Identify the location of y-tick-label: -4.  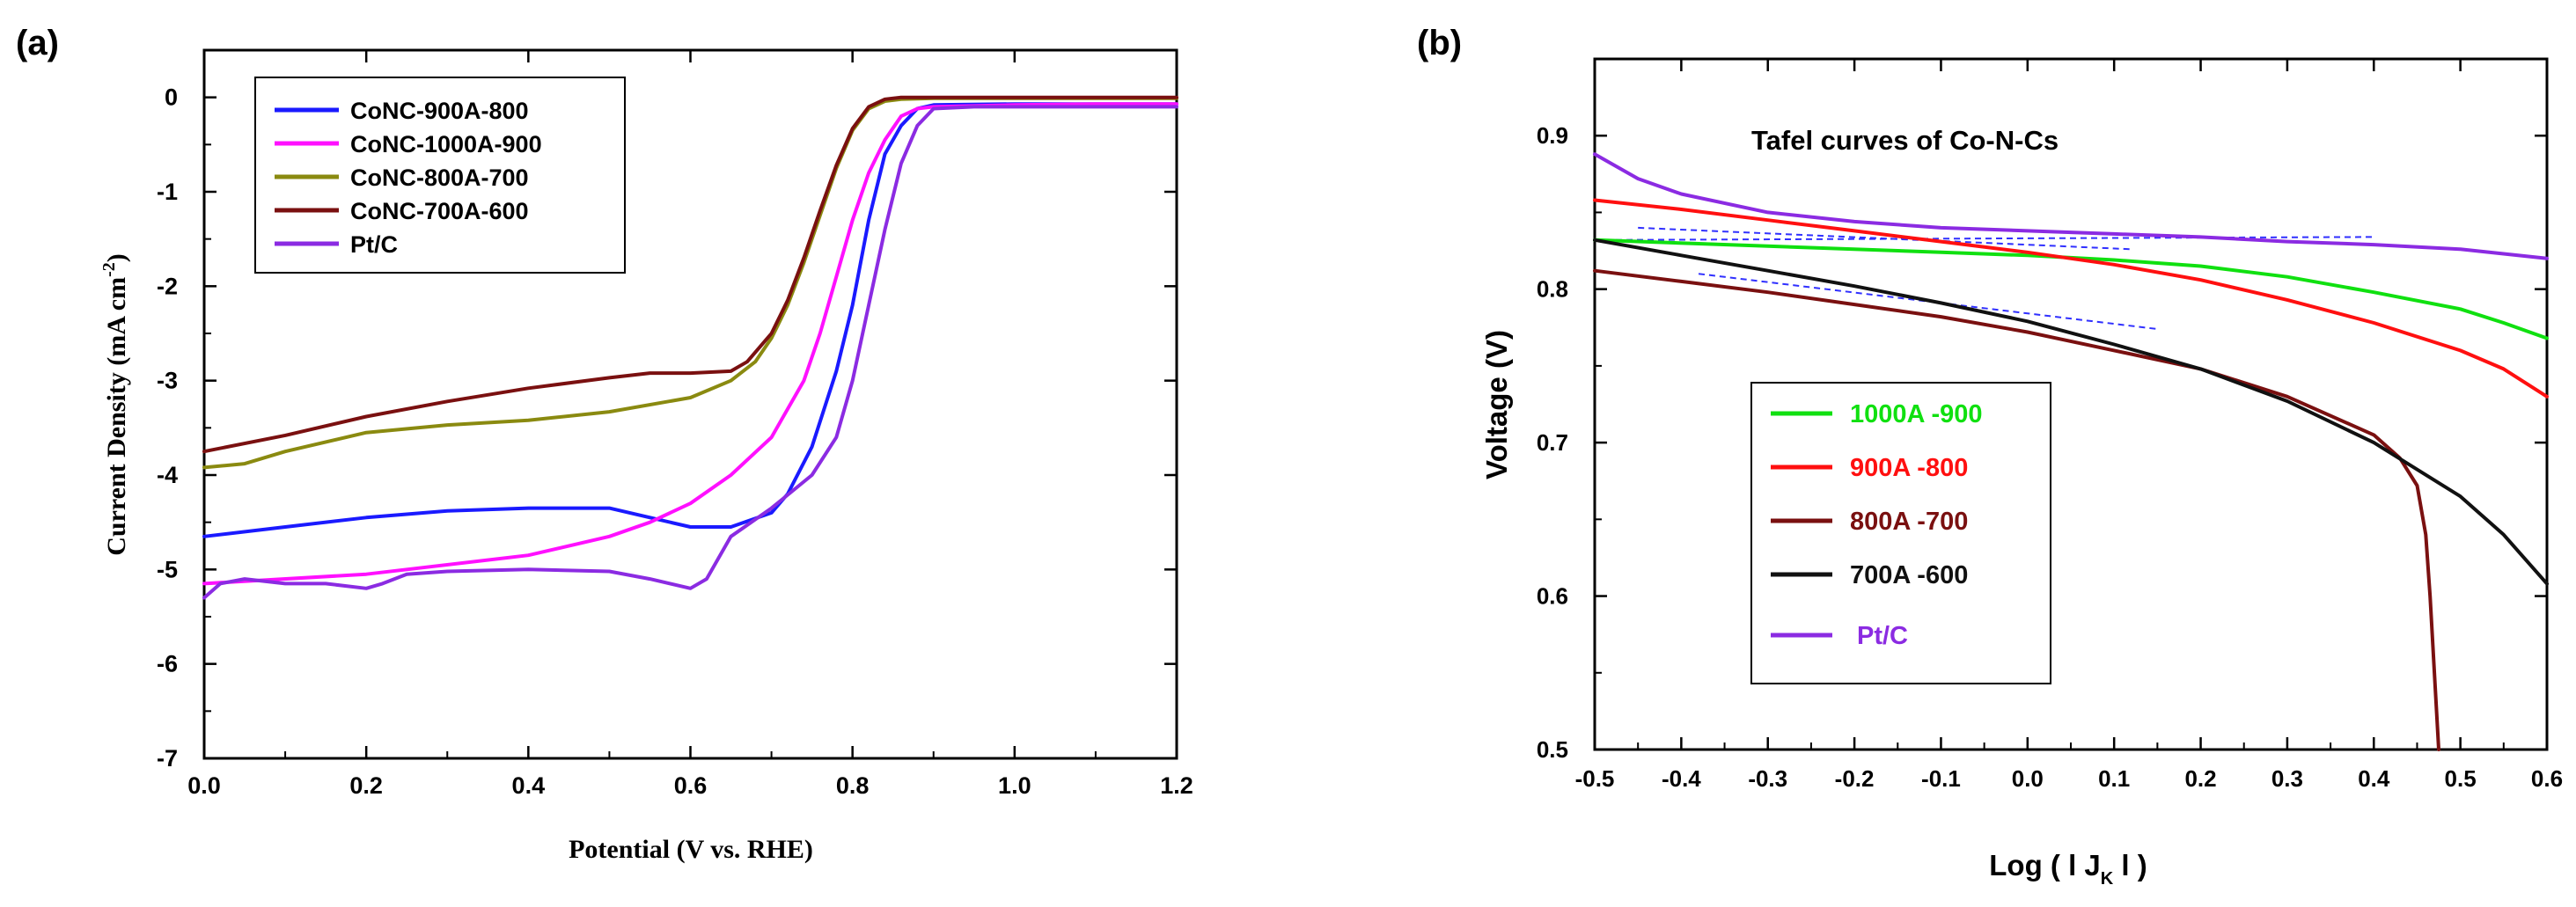
(167, 475).